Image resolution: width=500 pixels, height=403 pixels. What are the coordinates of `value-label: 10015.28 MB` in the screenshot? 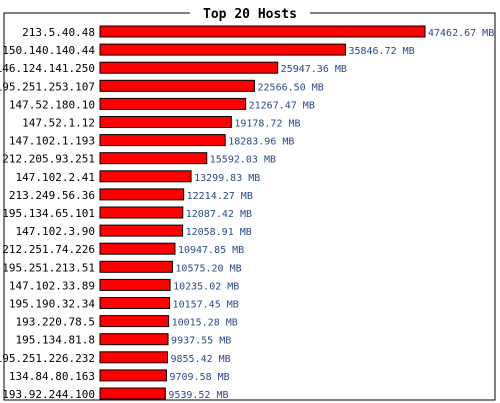 It's located at (205, 323).